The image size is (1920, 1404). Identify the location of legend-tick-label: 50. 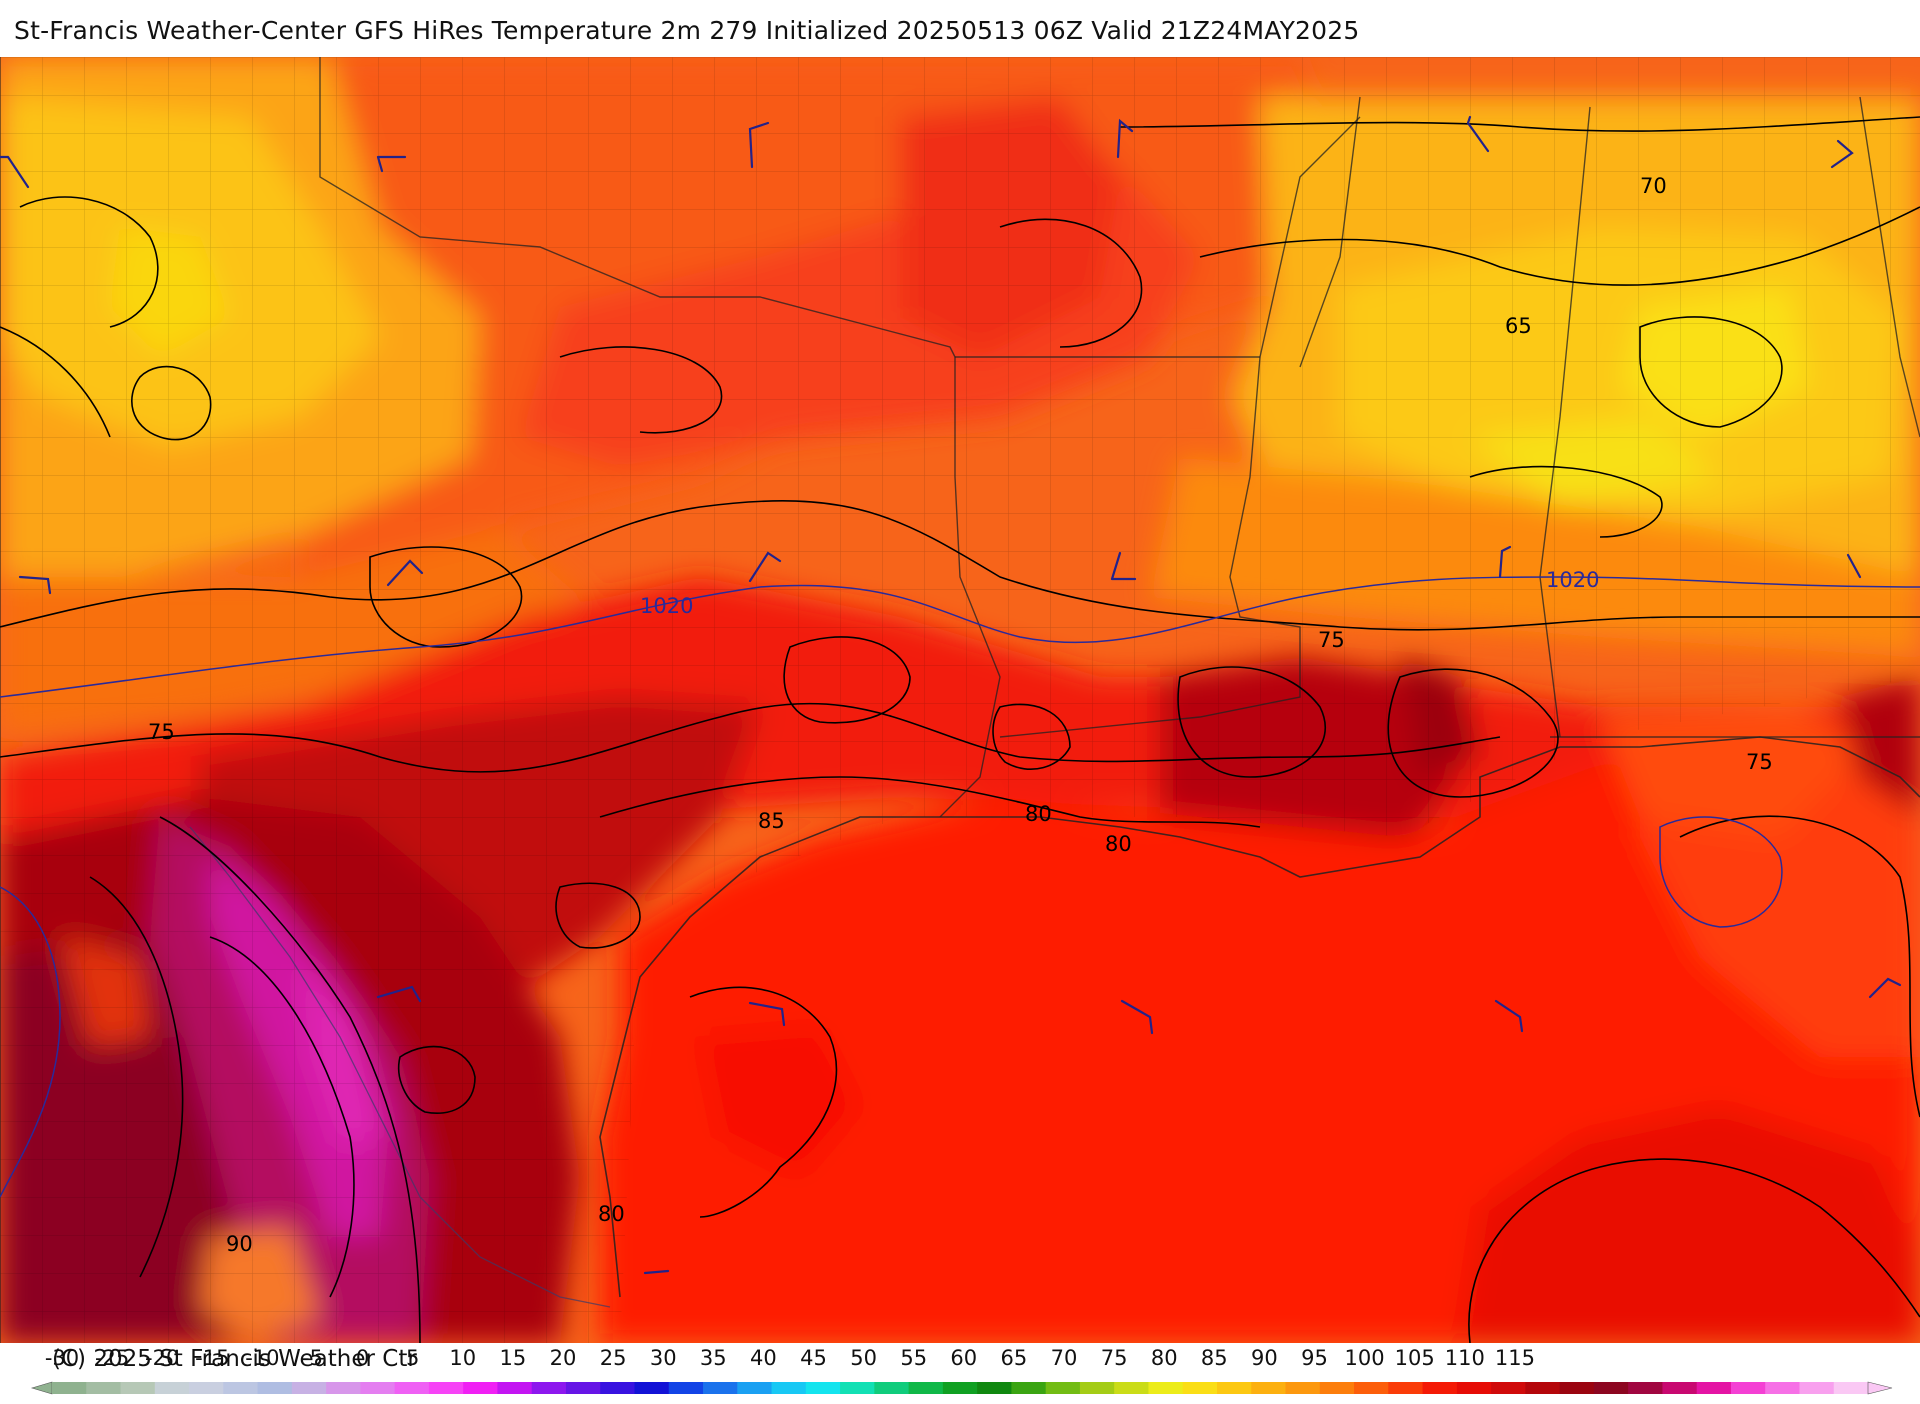
(863, 1358).